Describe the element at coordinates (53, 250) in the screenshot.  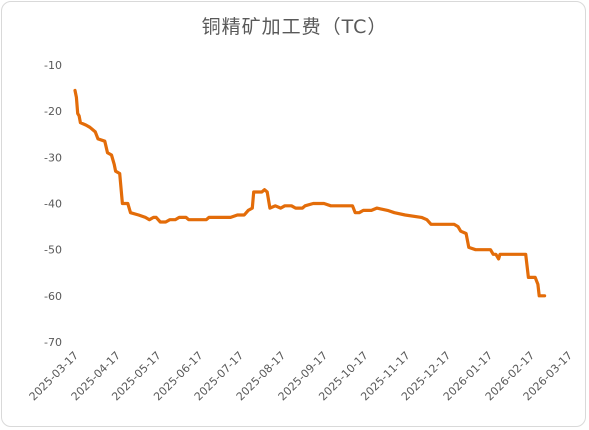
I see `y-tick-label: -50` at that location.